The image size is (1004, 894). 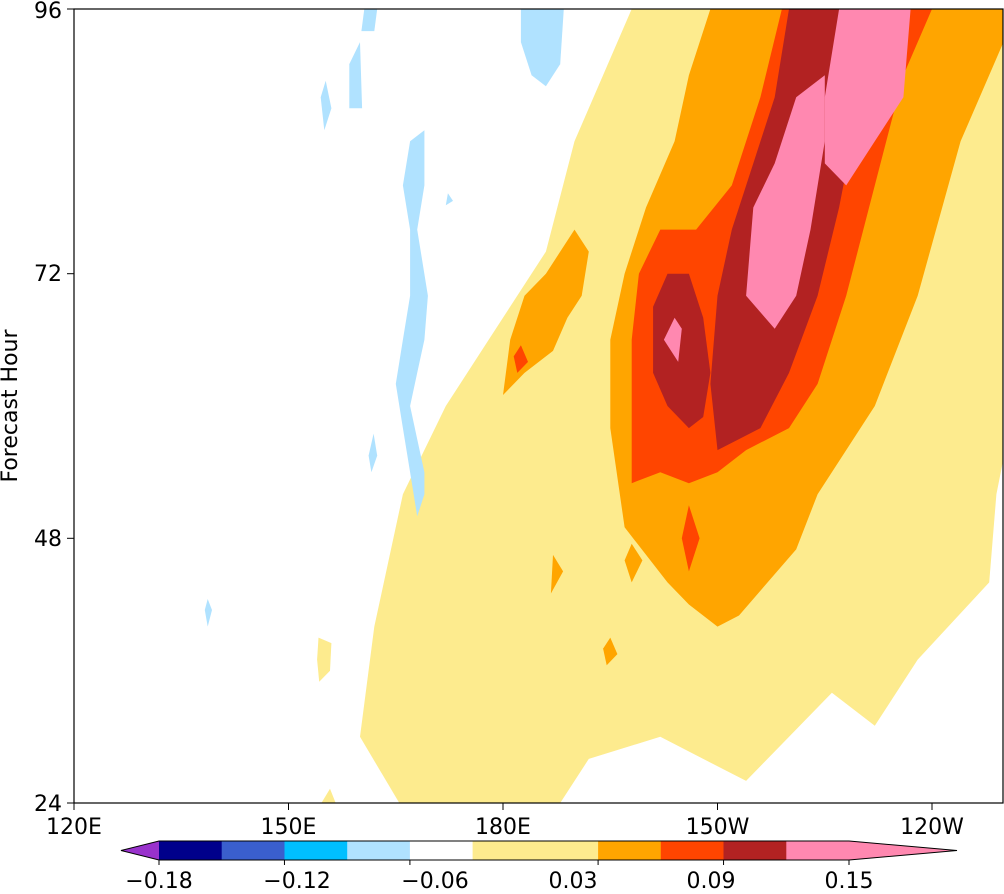 I want to click on colorbar-tick-label: 0.03, so click(x=573, y=881).